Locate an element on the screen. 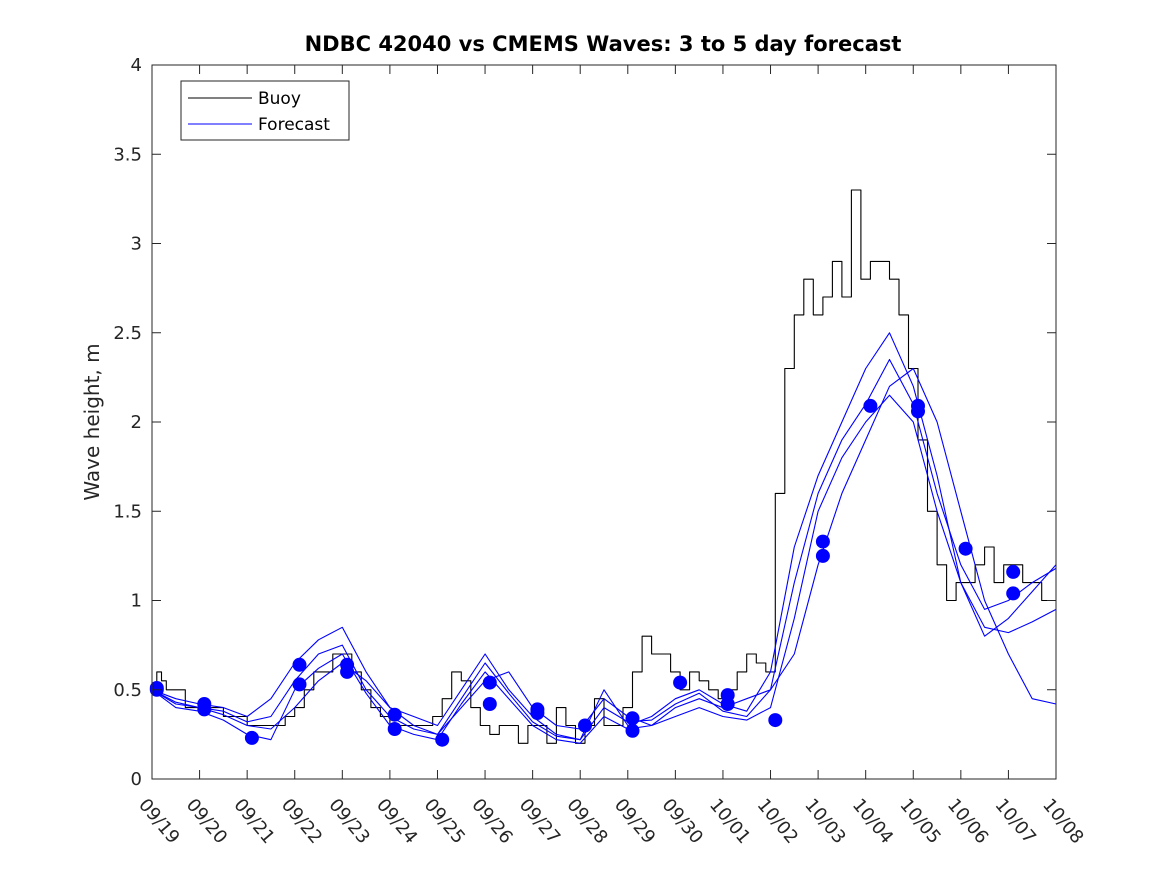  y-tick-label: 3.5 is located at coordinates (127, 154).